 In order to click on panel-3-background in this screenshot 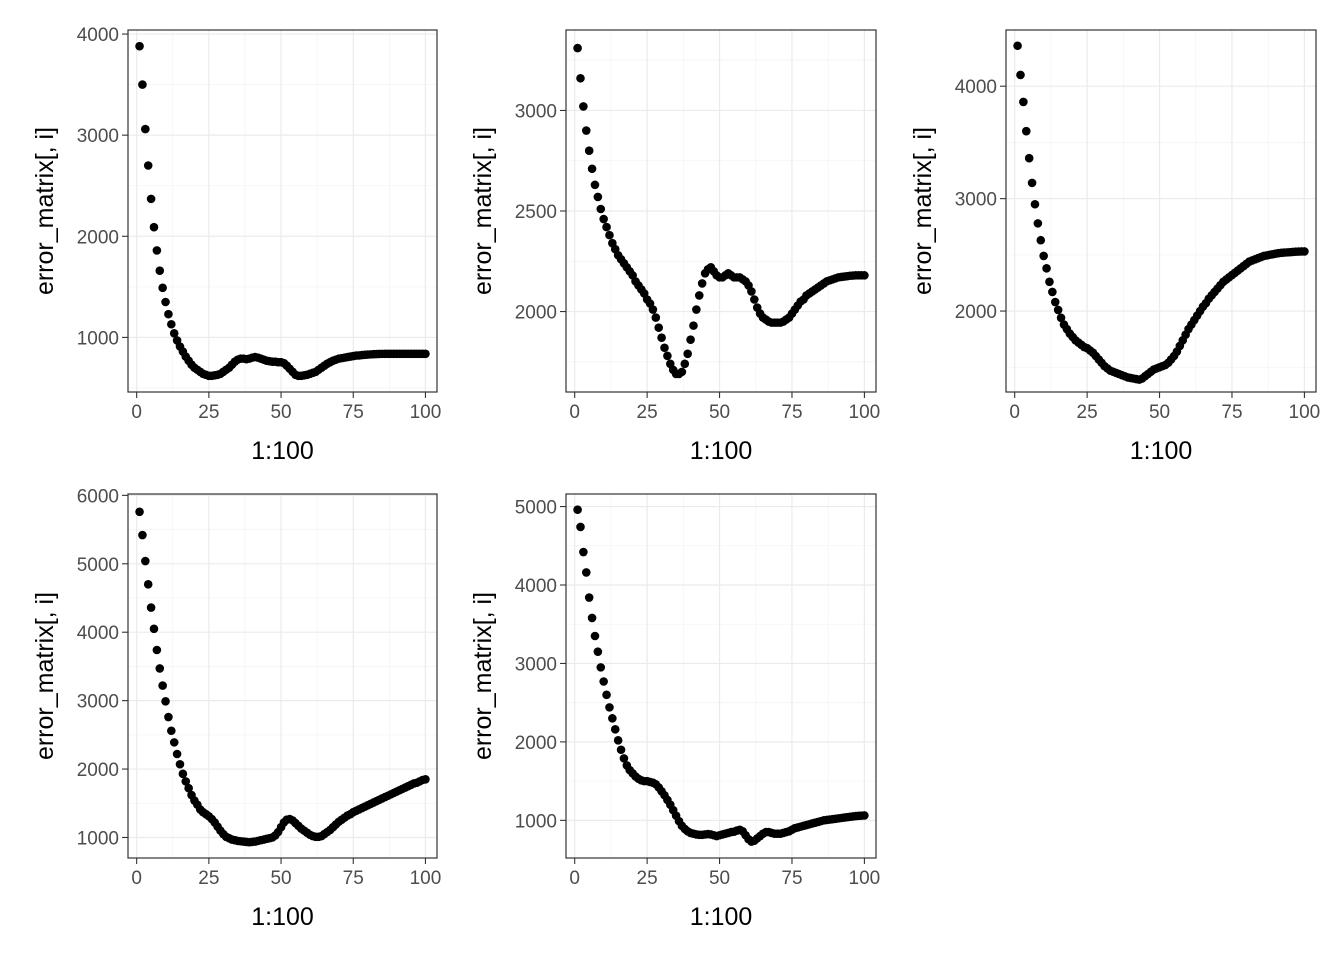, I will do `click(1161, 211)`.